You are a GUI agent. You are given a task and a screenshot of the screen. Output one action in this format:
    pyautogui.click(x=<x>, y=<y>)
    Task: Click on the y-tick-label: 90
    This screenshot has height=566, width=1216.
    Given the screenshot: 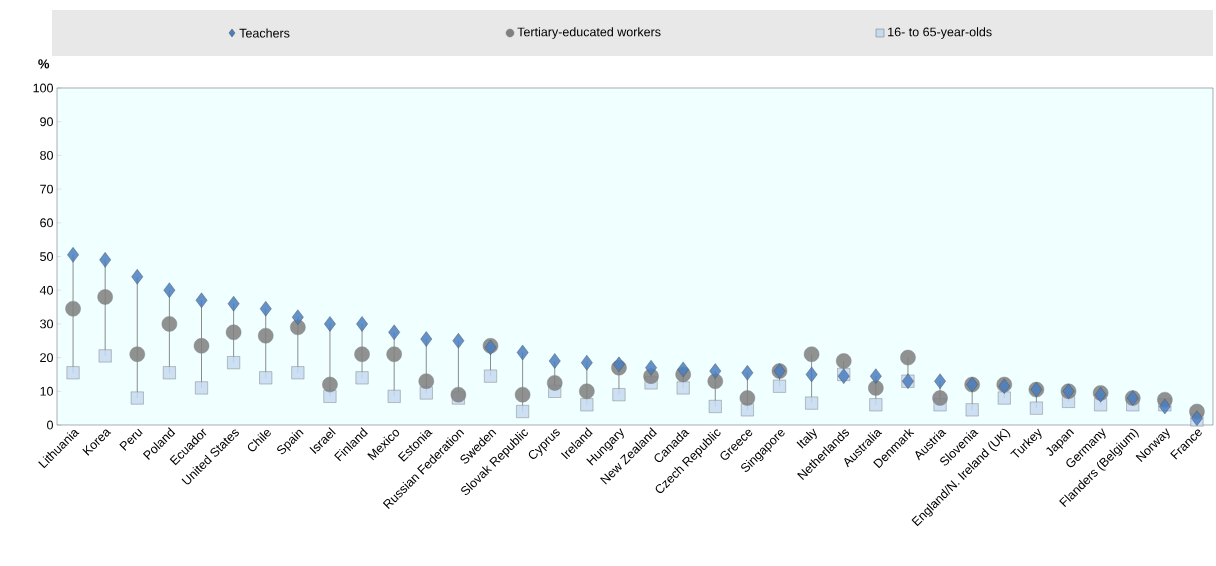 What is the action you would take?
    pyautogui.click(x=46, y=122)
    